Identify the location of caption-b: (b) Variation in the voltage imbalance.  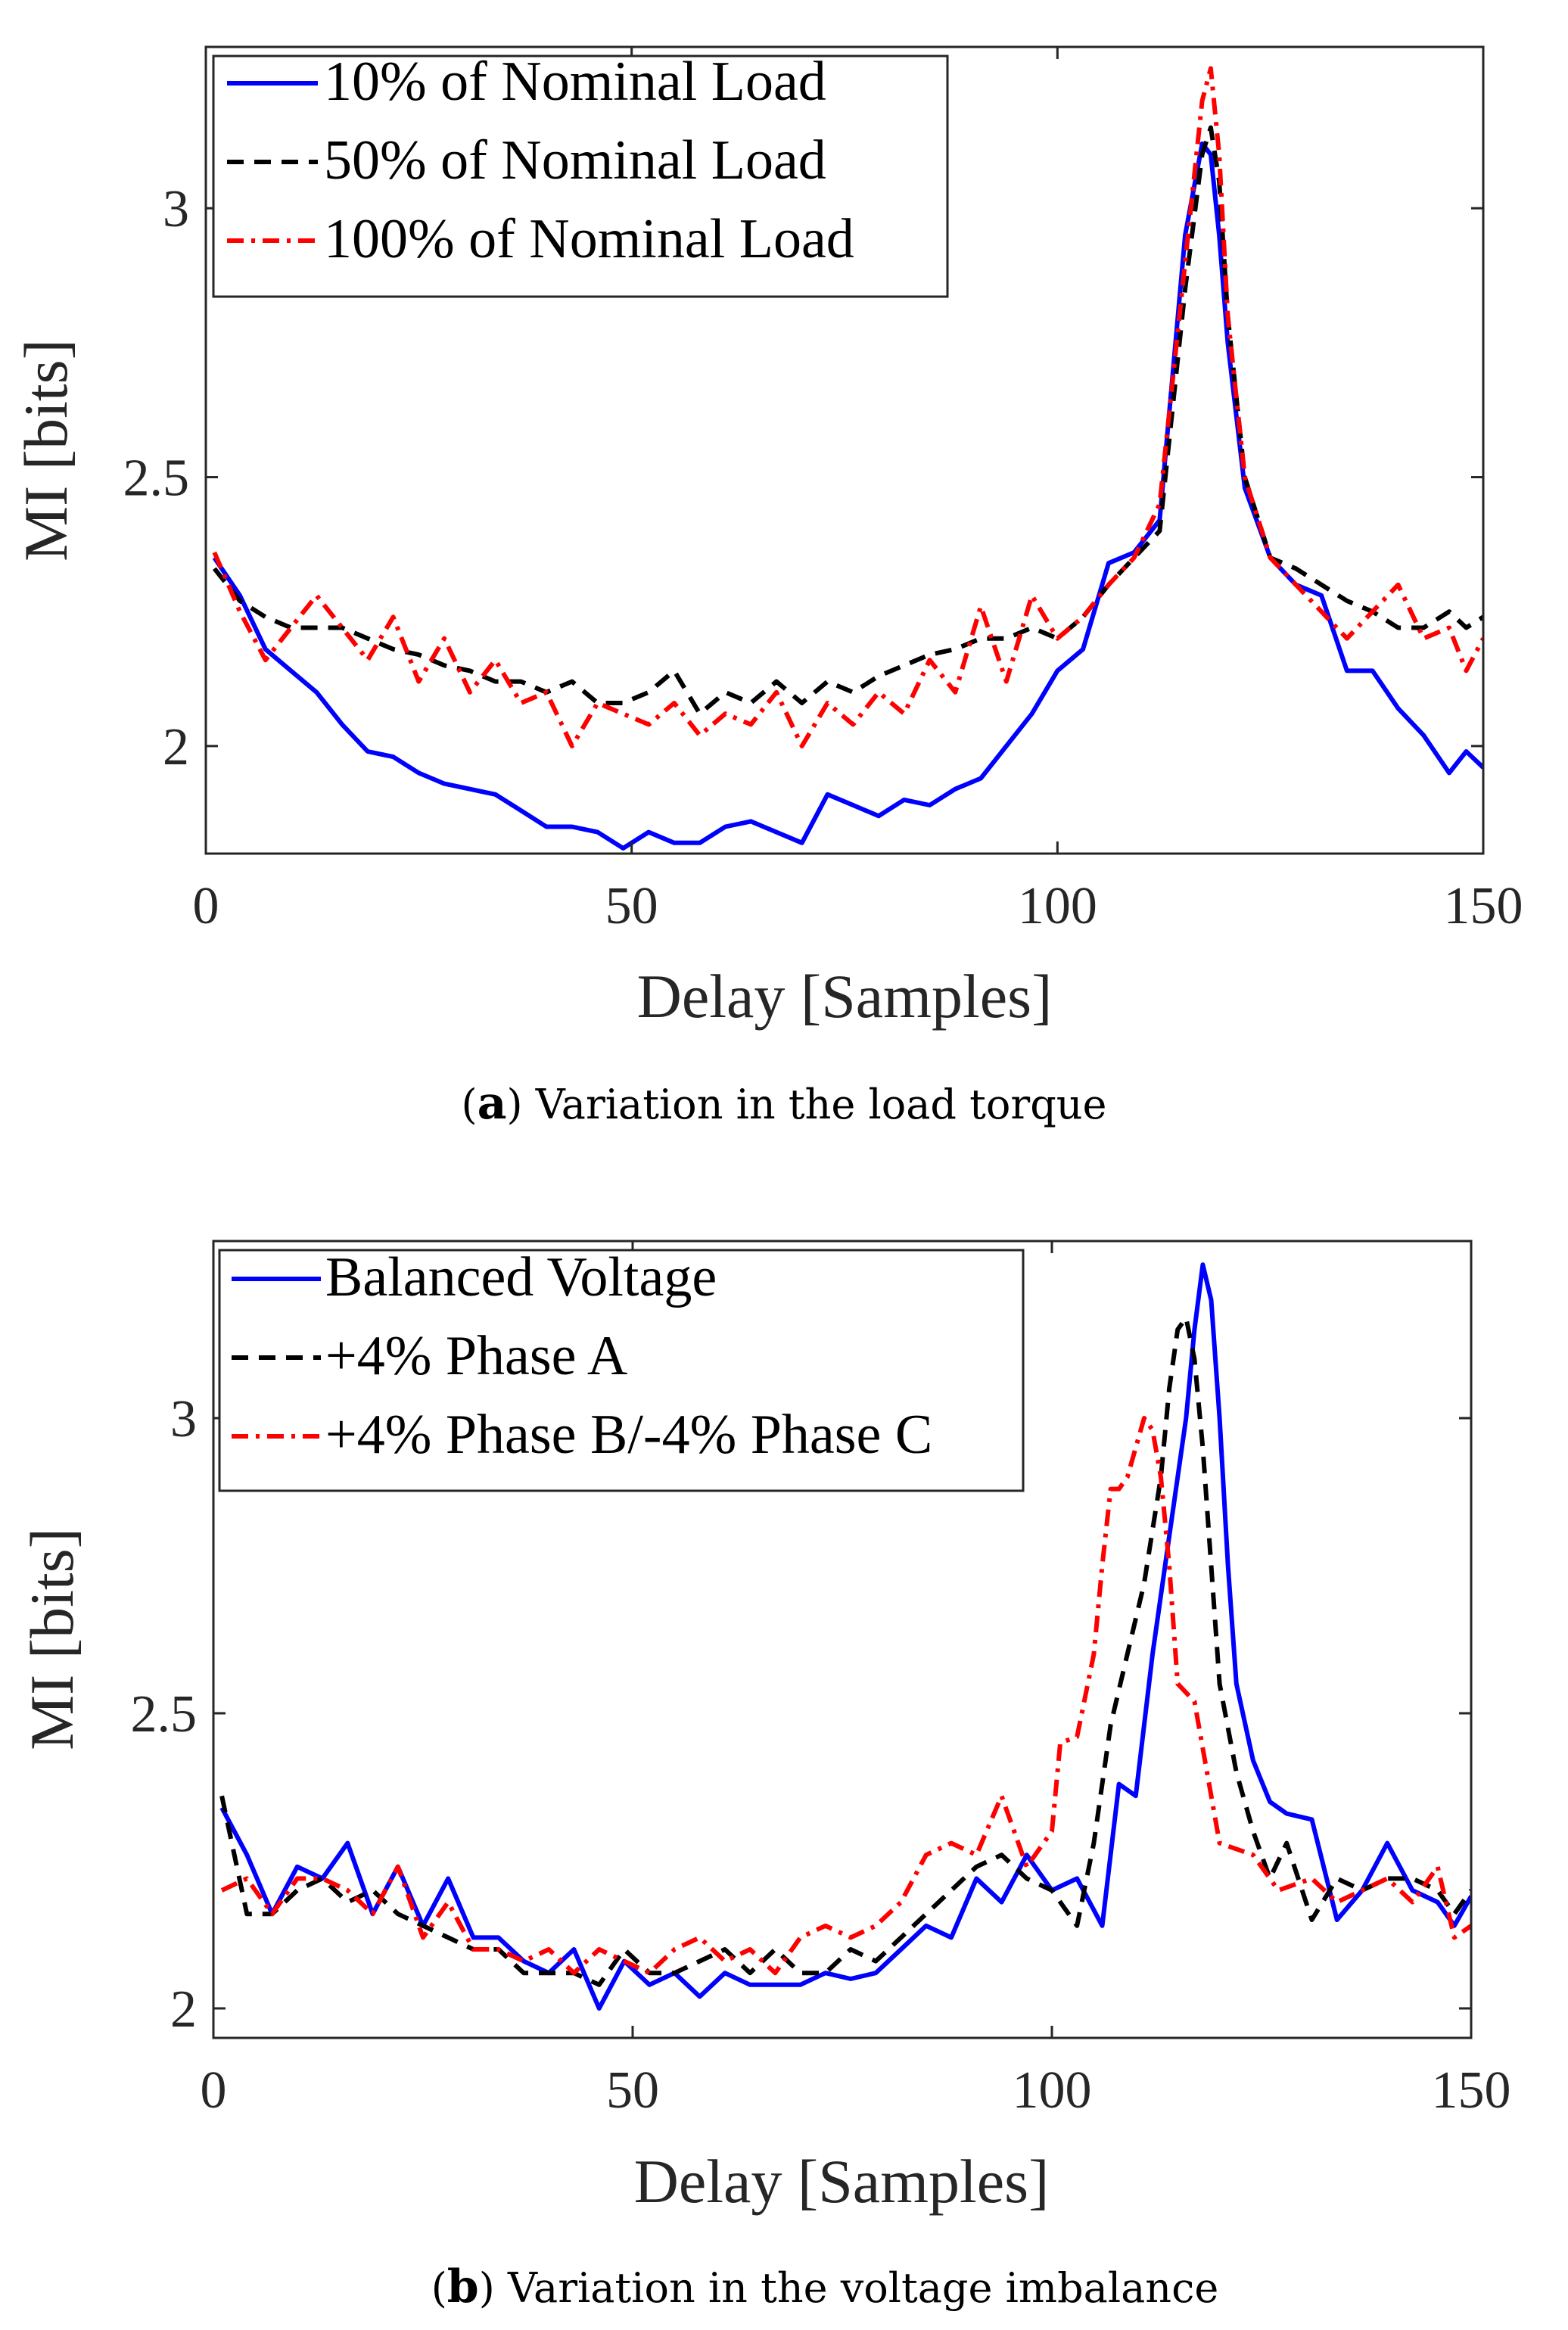
(825, 2286).